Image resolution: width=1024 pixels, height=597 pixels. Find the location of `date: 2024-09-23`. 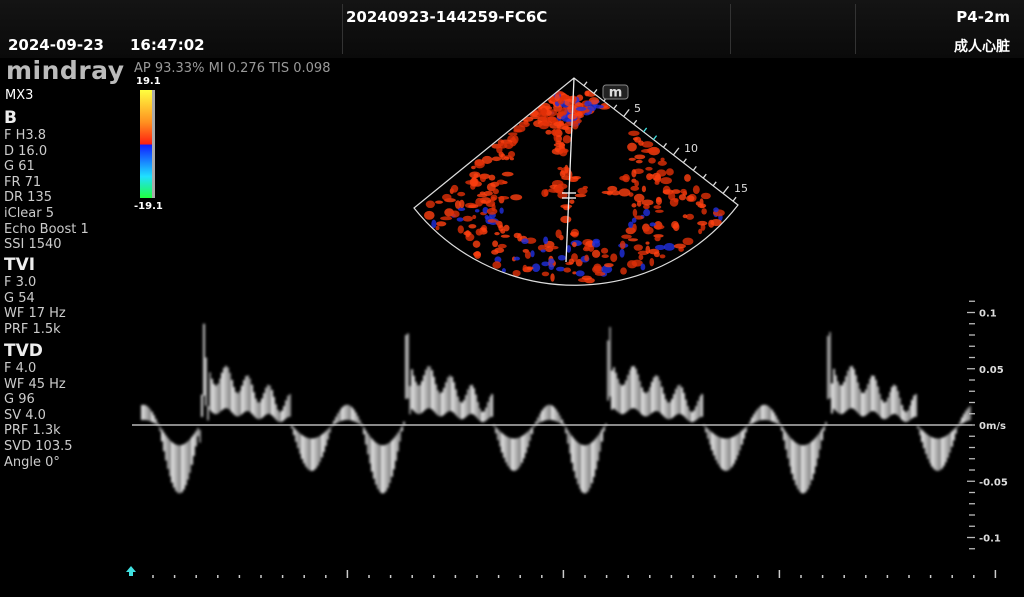

date: 2024-09-23 is located at coordinates (56, 45).